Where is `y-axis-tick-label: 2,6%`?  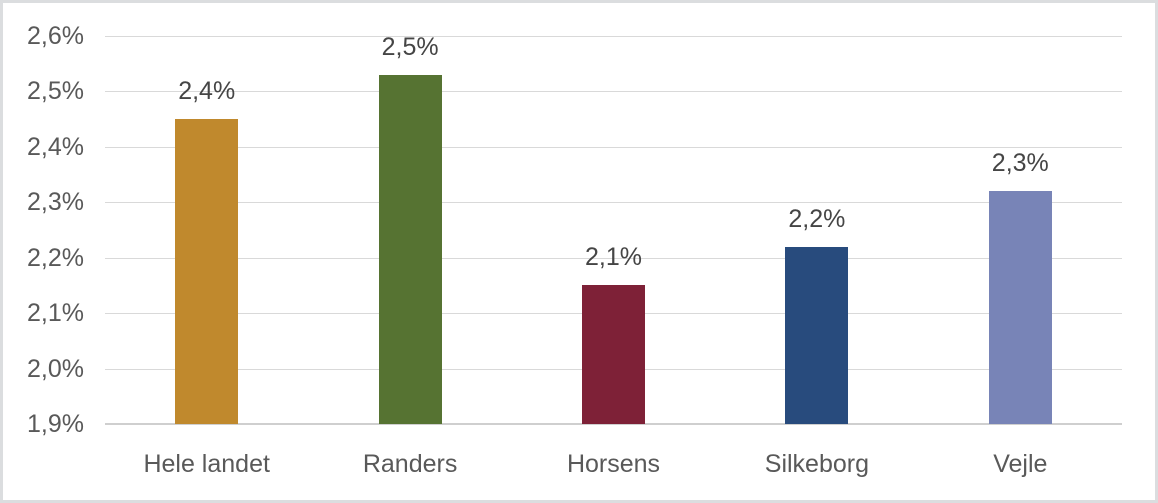 y-axis-tick-label: 2,6% is located at coordinates (55, 36).